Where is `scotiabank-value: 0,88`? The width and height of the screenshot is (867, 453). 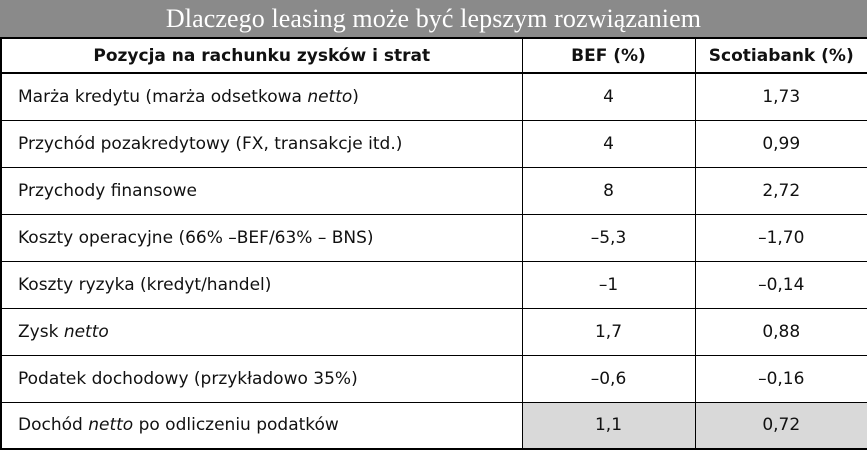
scotiabank-value: 0,88 is located at coordinates (780, 331).